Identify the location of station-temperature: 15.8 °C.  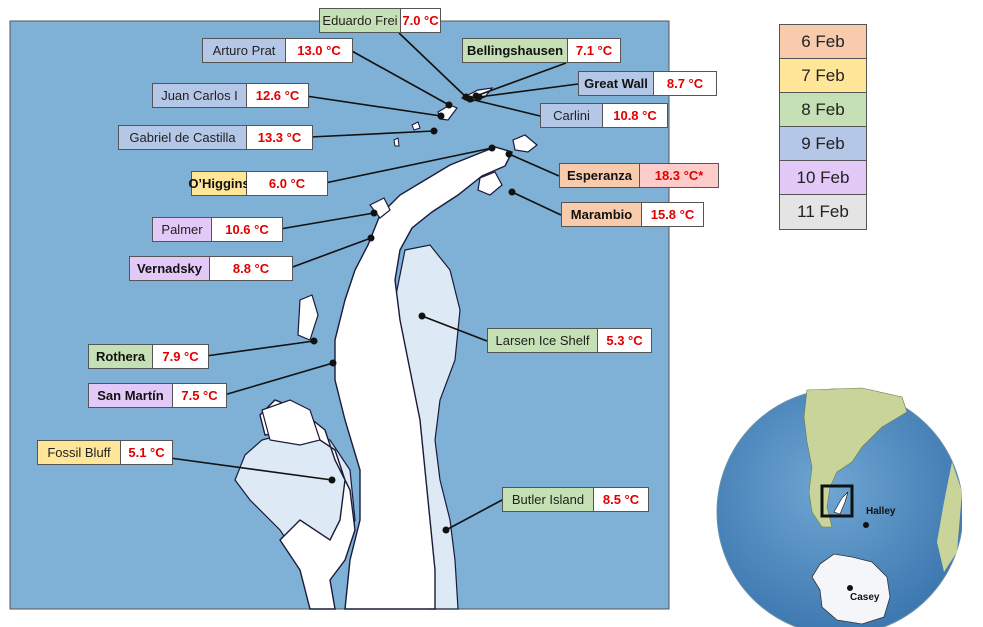
(672, 214).